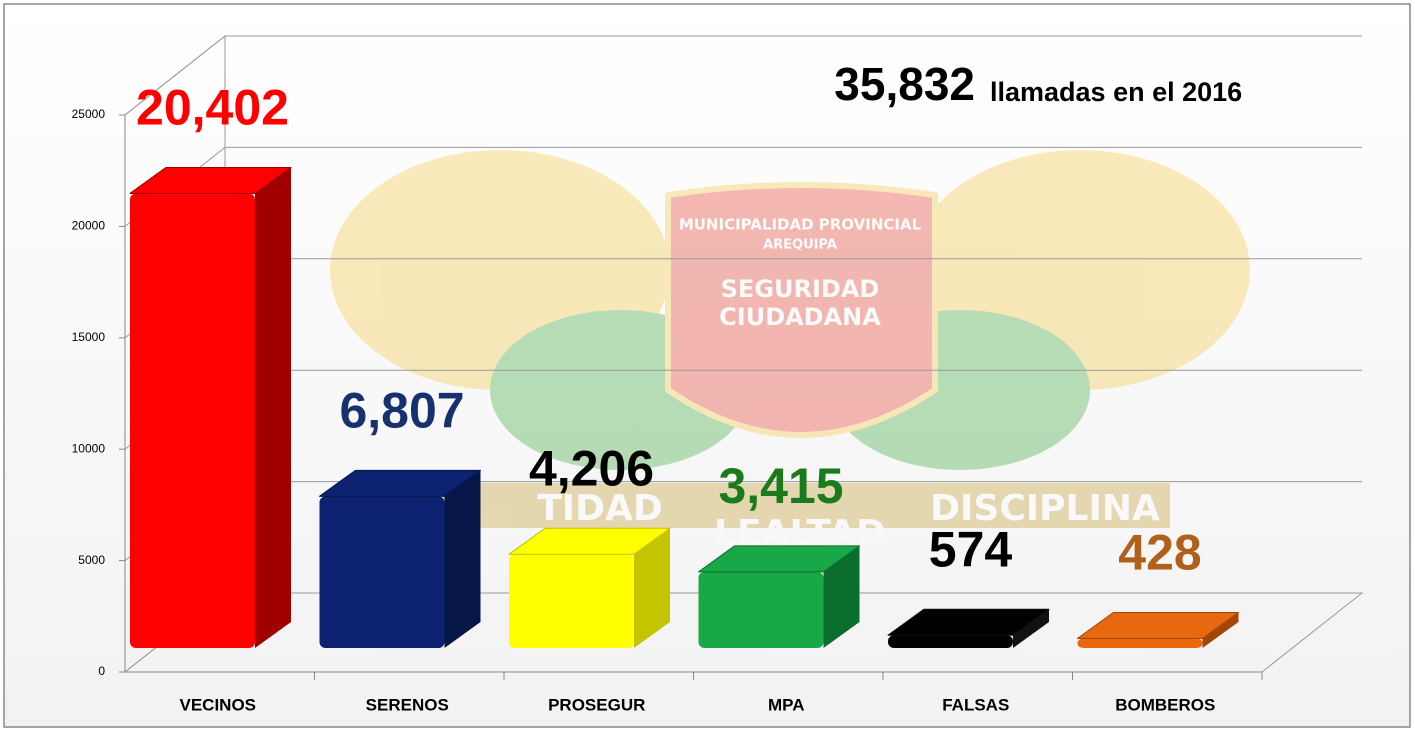 The width and height of the screenshot is (1415, 732). I want to click on watermark-text: DISCIPLINA, so click(1045, 508).